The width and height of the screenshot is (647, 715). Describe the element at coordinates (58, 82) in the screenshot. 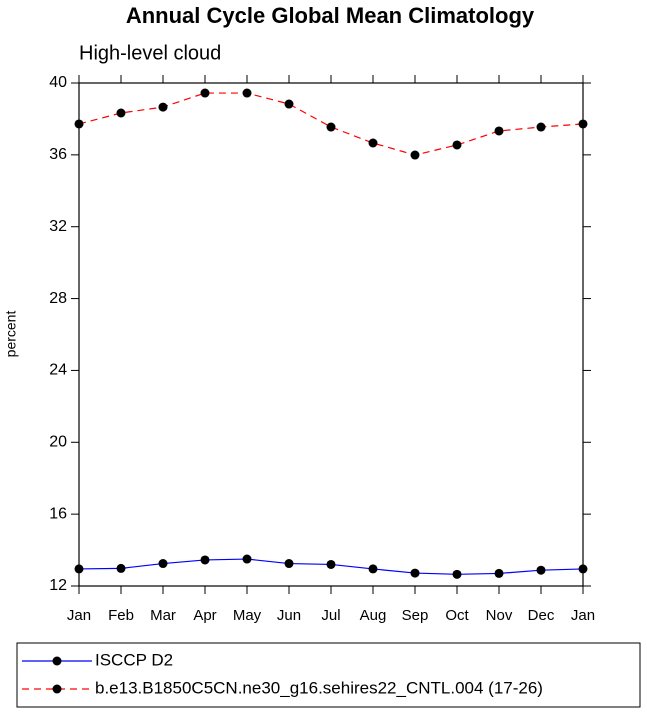

I see `y-tick-label: 40` at that location.